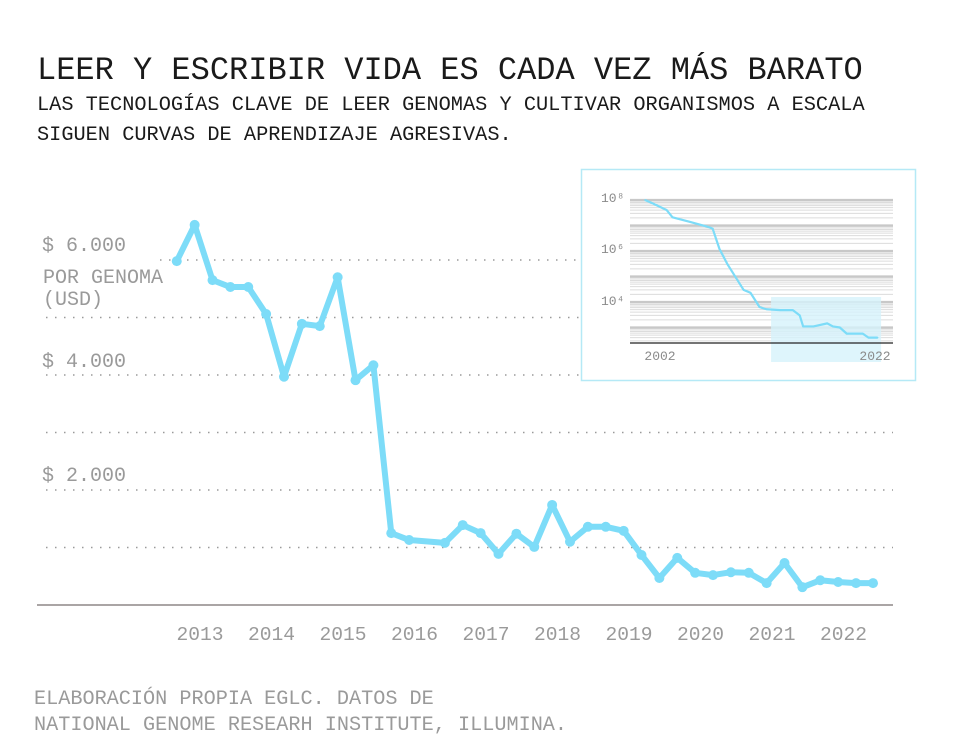 The image size is (961, 753). I want to click on inset-chart: 10⁸ 10⁶ 10⁴ 2002 2022, so click(748, 275).